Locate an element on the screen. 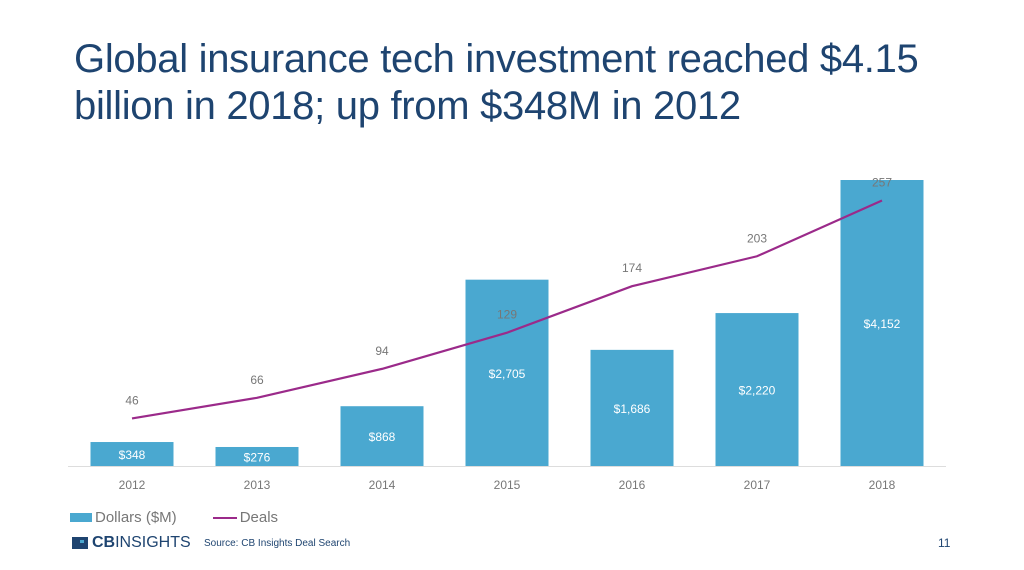 This screenshot has height=570, width=1024. legend-swatch-dollars is located at coordinates (81, 517).